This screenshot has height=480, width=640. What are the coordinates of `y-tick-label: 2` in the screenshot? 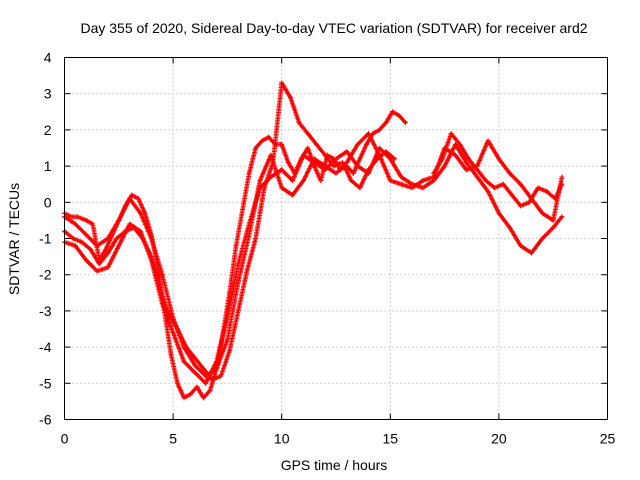 It's located at (48, 130).